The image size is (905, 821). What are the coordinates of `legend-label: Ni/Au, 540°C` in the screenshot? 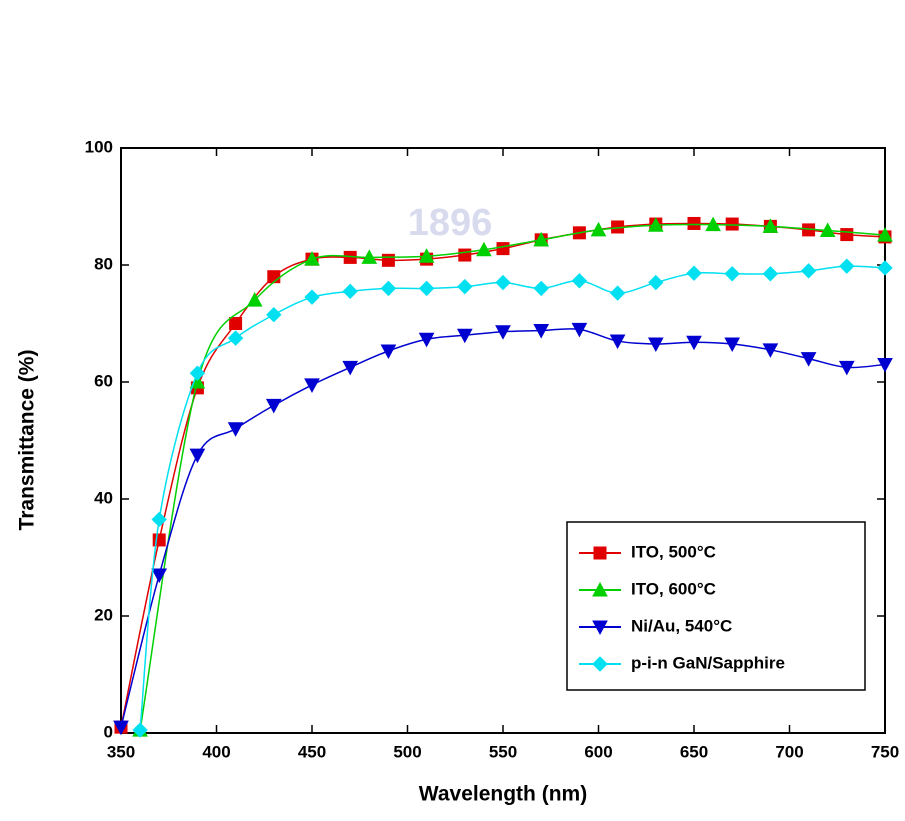 It's located at (681, 625).